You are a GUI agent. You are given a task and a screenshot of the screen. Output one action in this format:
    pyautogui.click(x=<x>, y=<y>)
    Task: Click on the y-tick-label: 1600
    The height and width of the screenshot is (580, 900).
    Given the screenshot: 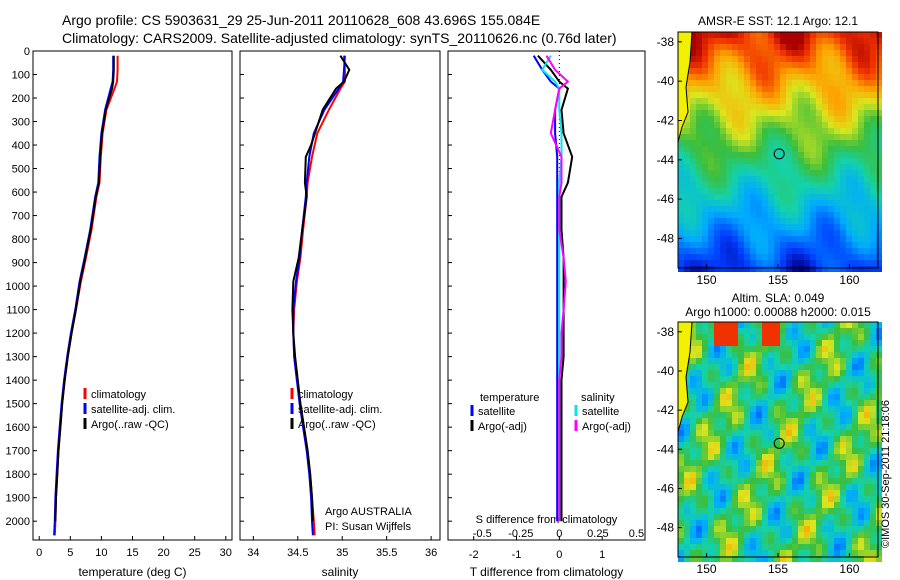 What is the action you would take?
    pyautogui.click(x=18, y=428)
    